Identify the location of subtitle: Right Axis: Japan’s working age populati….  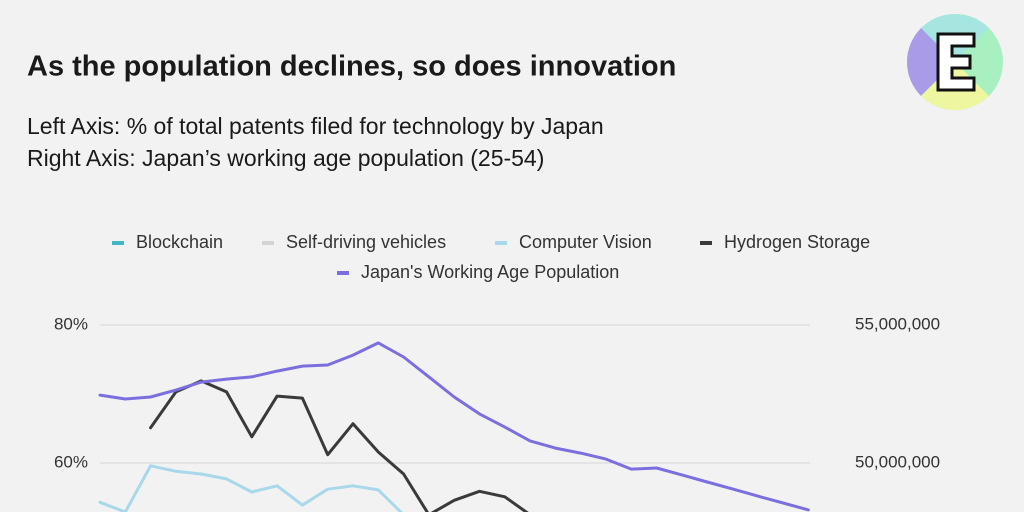
(285, 158).